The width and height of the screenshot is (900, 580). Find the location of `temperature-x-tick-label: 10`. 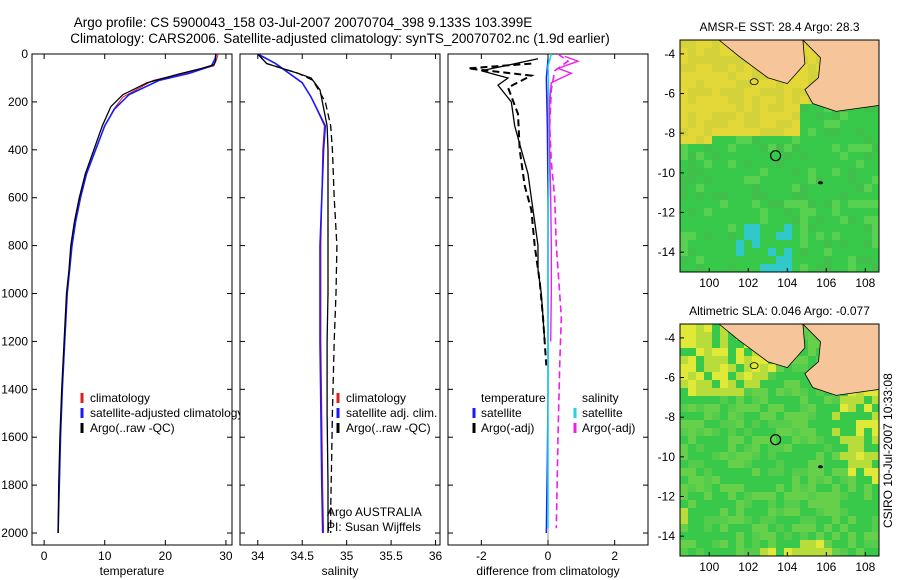

temperature-x-tick-label: 10 is located at coordinates (105, 556).